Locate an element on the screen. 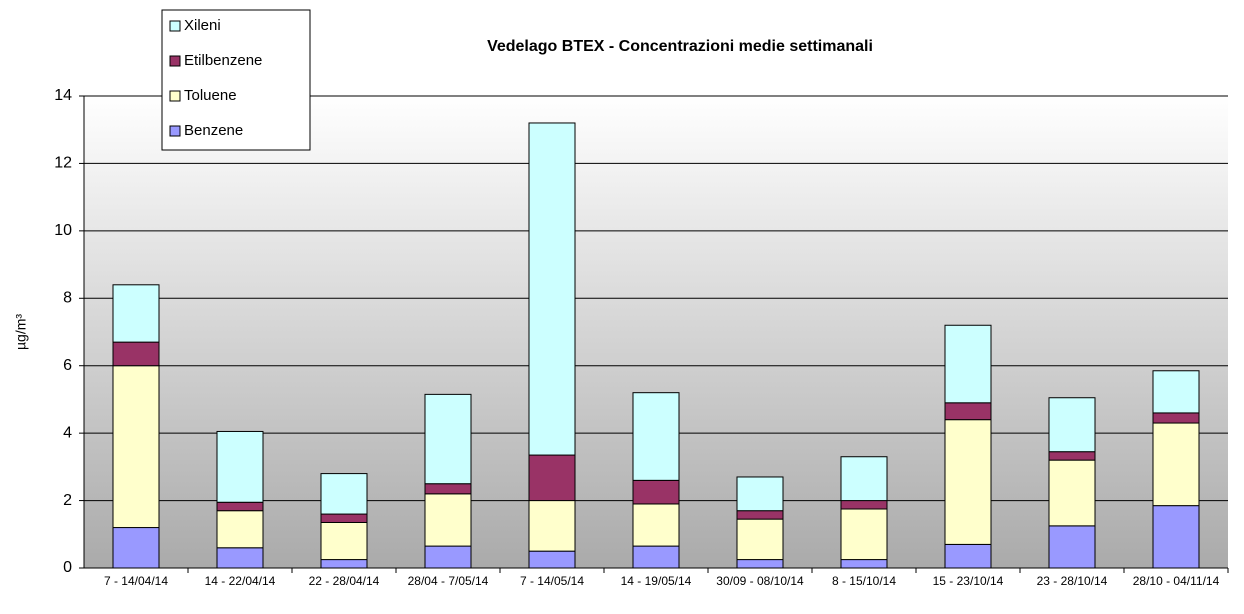 This screenshot has width=1244, height=614. legend-box is located at coordinates (236, 80).